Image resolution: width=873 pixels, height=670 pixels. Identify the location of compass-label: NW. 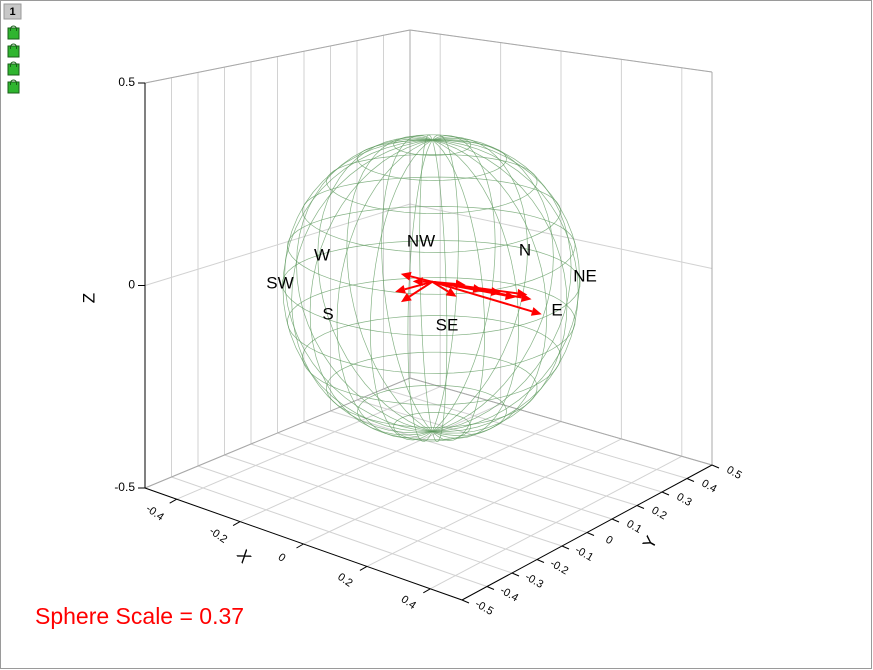
(421, 240).